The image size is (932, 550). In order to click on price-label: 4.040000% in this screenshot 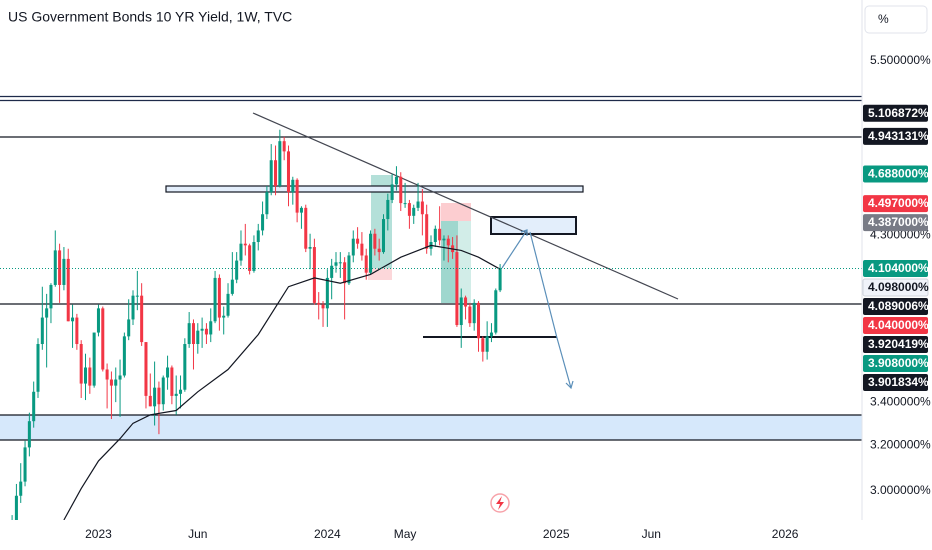, I will do `click(898, 325)`.